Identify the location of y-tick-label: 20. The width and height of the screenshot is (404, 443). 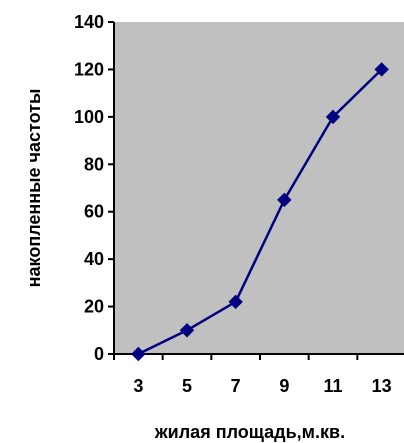
(94, 307).